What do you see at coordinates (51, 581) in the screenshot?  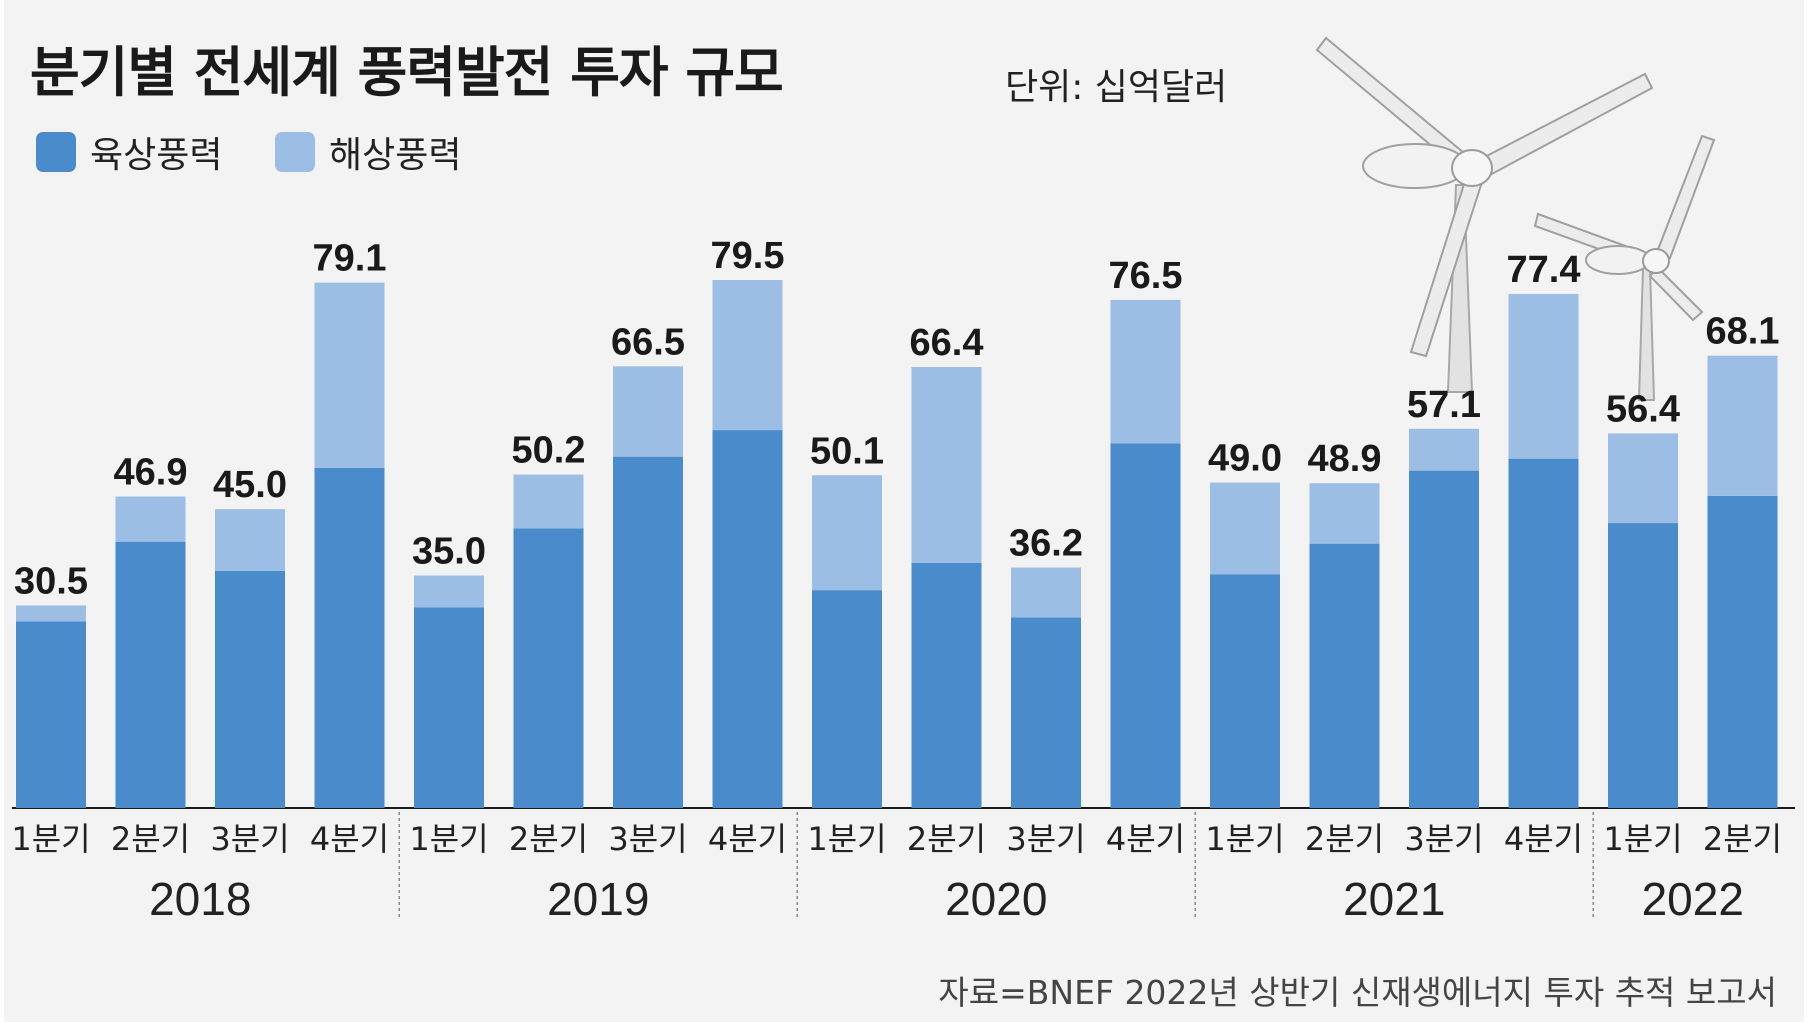 I see `value-label-2018-q1: 30.5` at bounding box center [51, 581].